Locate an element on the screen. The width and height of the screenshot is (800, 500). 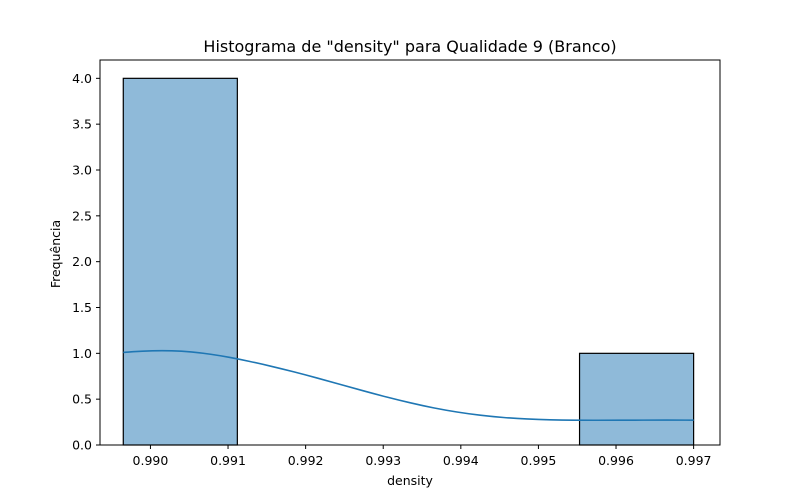
x-tick-label: 0.995 is located at coordinates (539, 460).